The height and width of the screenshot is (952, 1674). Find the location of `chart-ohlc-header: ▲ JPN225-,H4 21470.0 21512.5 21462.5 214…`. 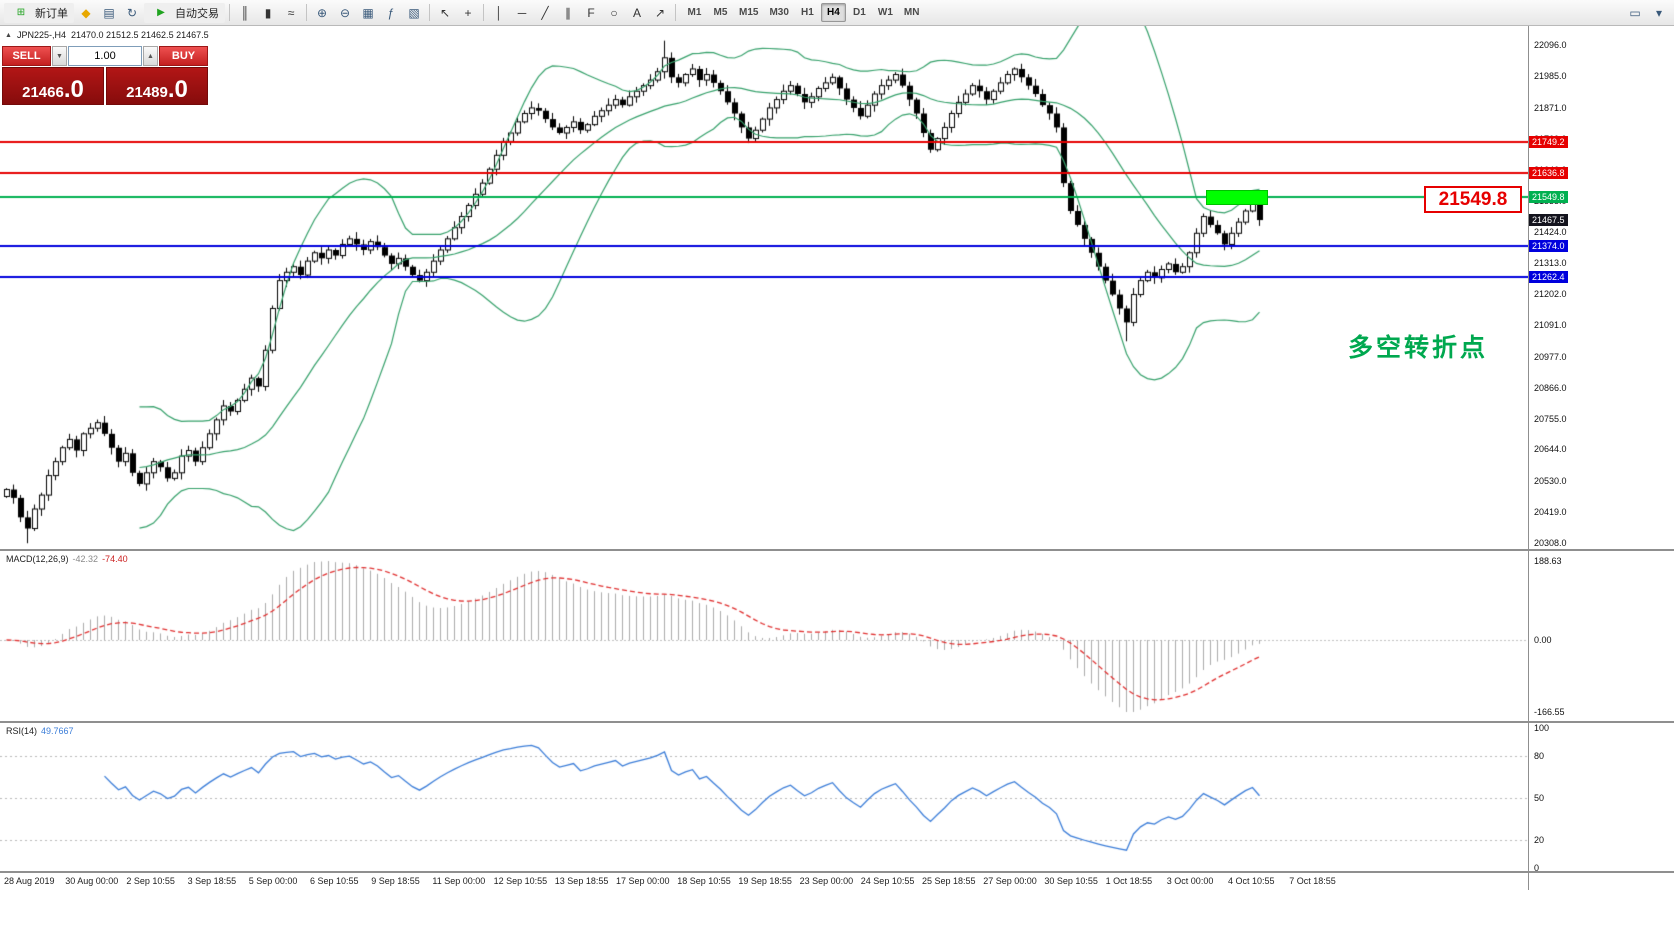

chart-ohlc-header: ▲ JPN225-,H4 21470.0 21512.5 21462.5 214… is located at coordinates (107, 35).